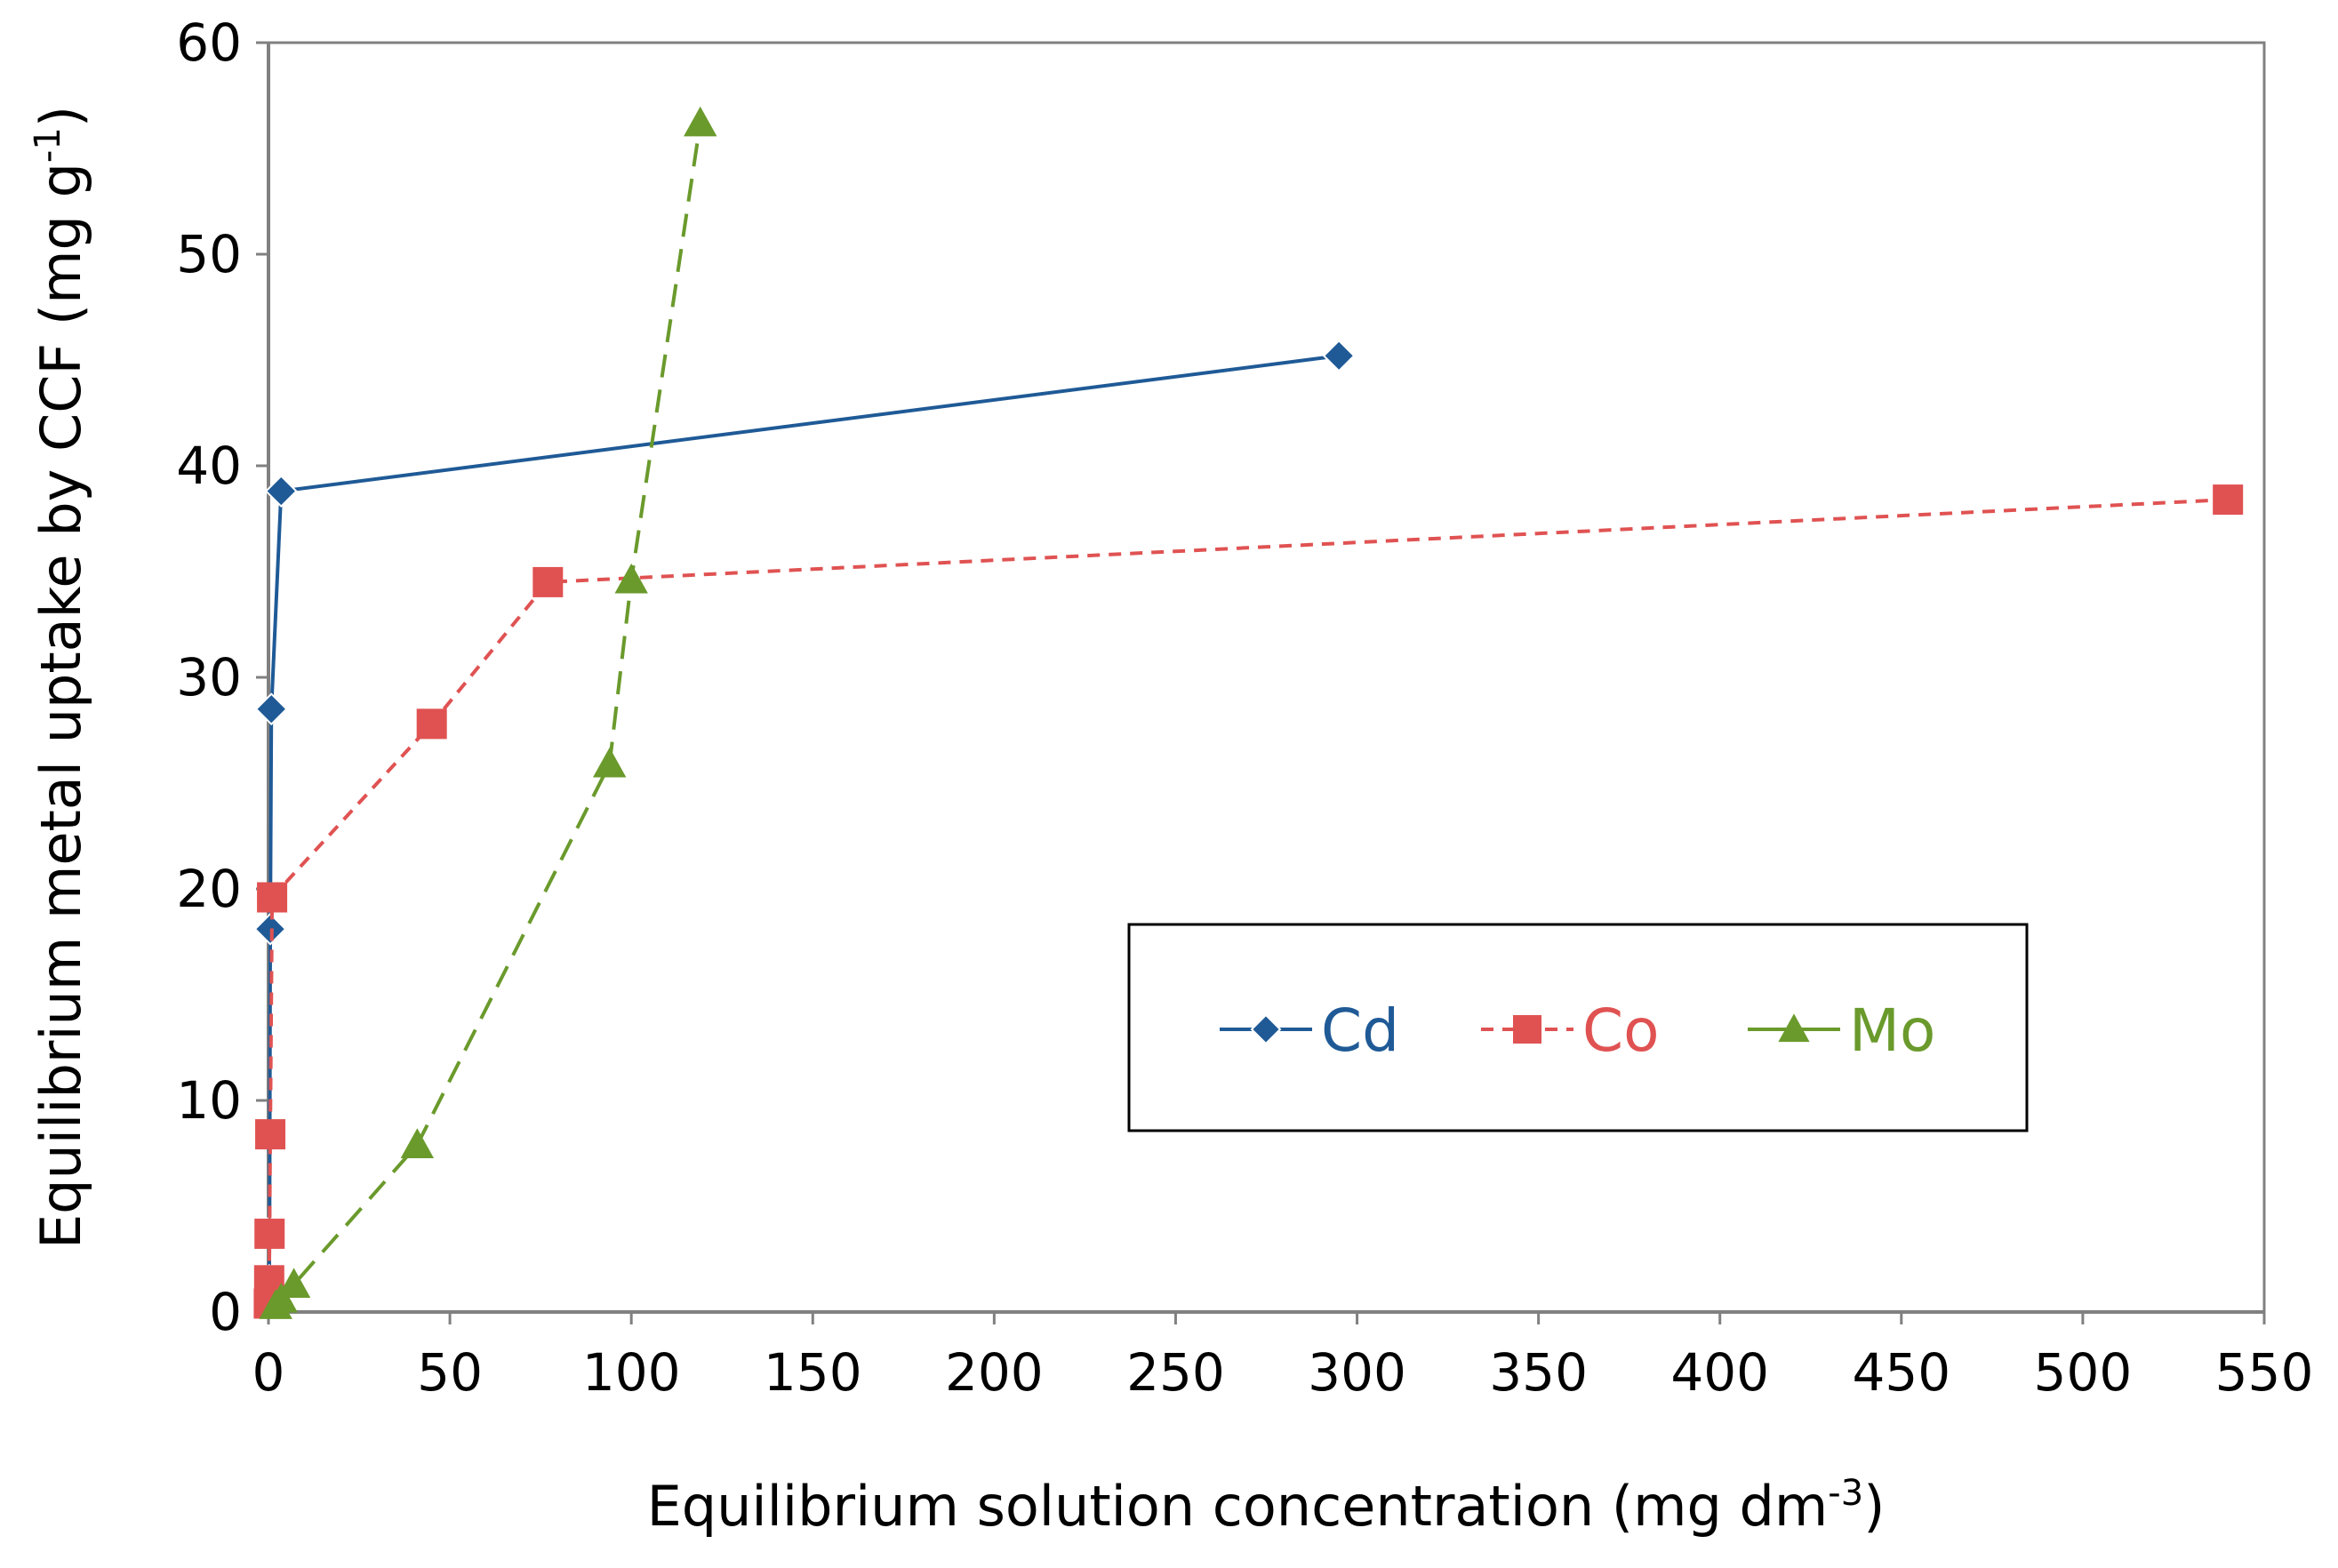 This screenshot has height=1568, width=2338. I want to click on legend-items: Cd Co Mo, so click(1577, 1030).